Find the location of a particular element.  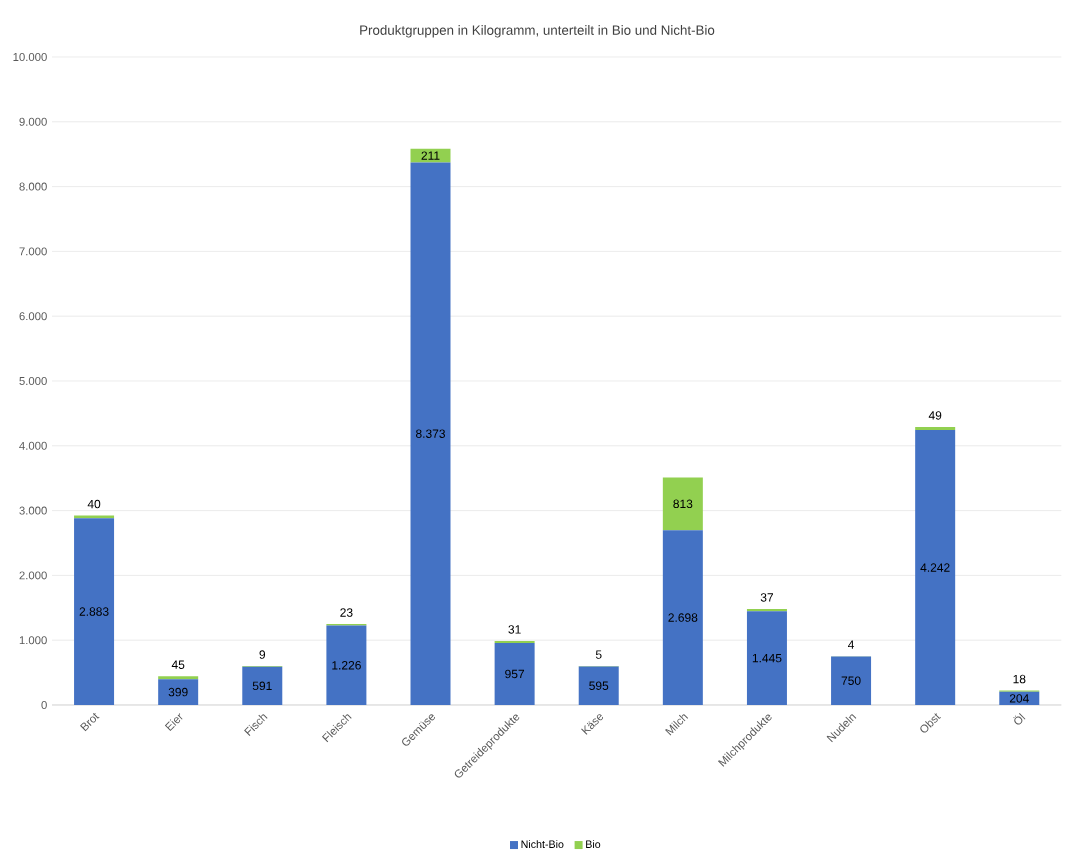

data-label: 4 is located at coordinates (851, 644).